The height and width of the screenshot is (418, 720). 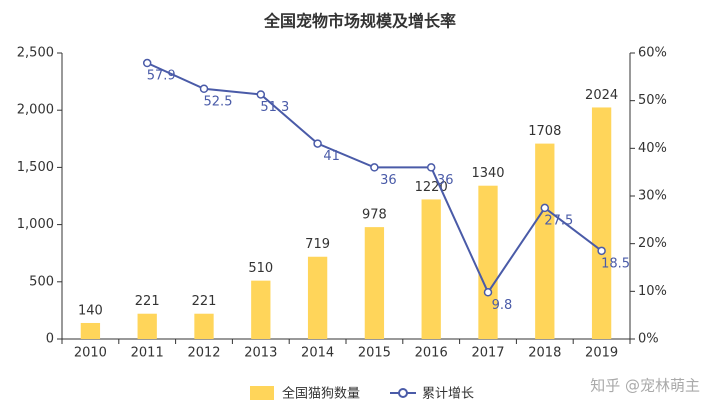 What do you see at coordinates (321, 394) in the screenshot?
I see `legend-label: 全国猫狗数量` at bounding box center [321, 394].